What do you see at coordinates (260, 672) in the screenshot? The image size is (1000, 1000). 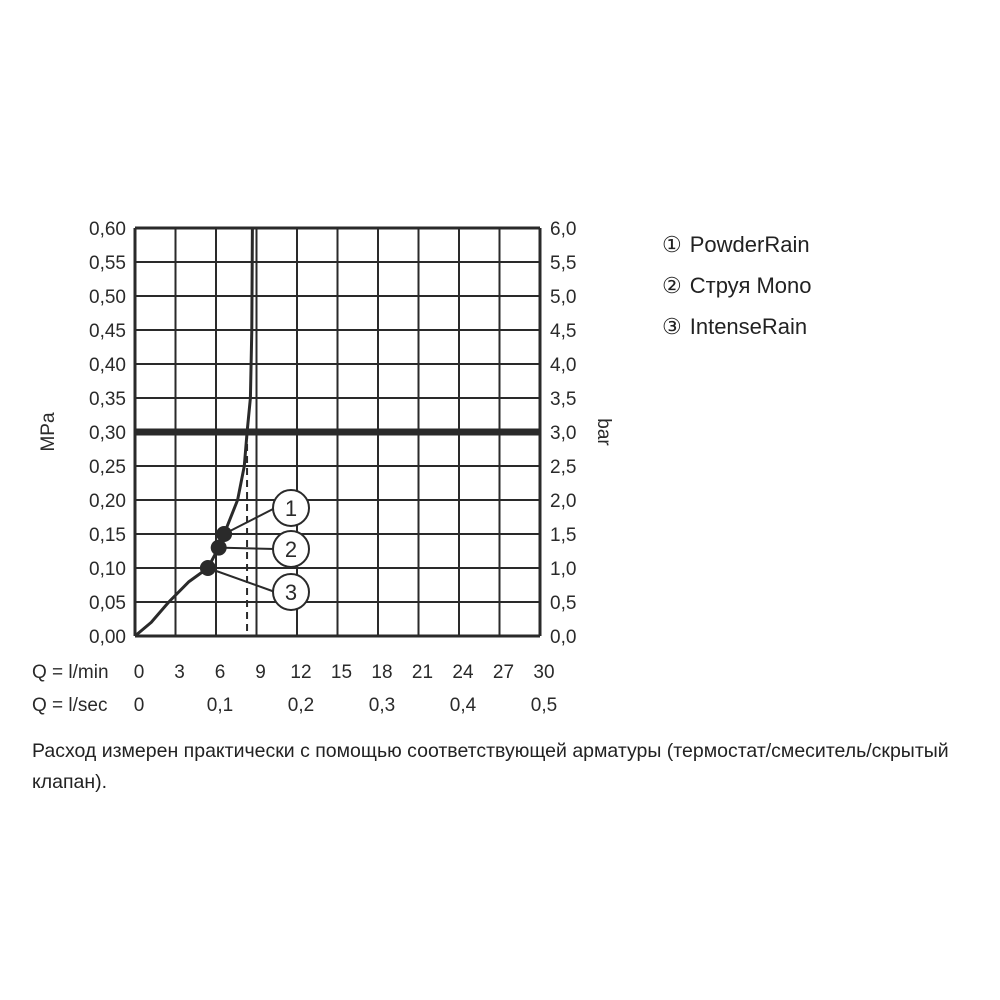 I see `x-tick-label-lmin: 9` at bounding box center [260, 672].